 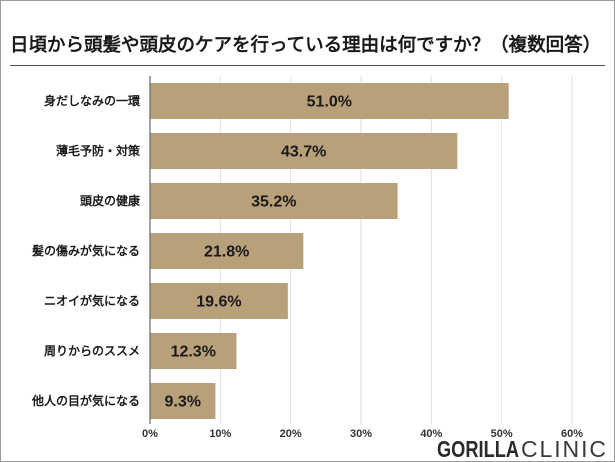 I want to click on x-tick-label-6: 50%, so click(x=502, y=434).